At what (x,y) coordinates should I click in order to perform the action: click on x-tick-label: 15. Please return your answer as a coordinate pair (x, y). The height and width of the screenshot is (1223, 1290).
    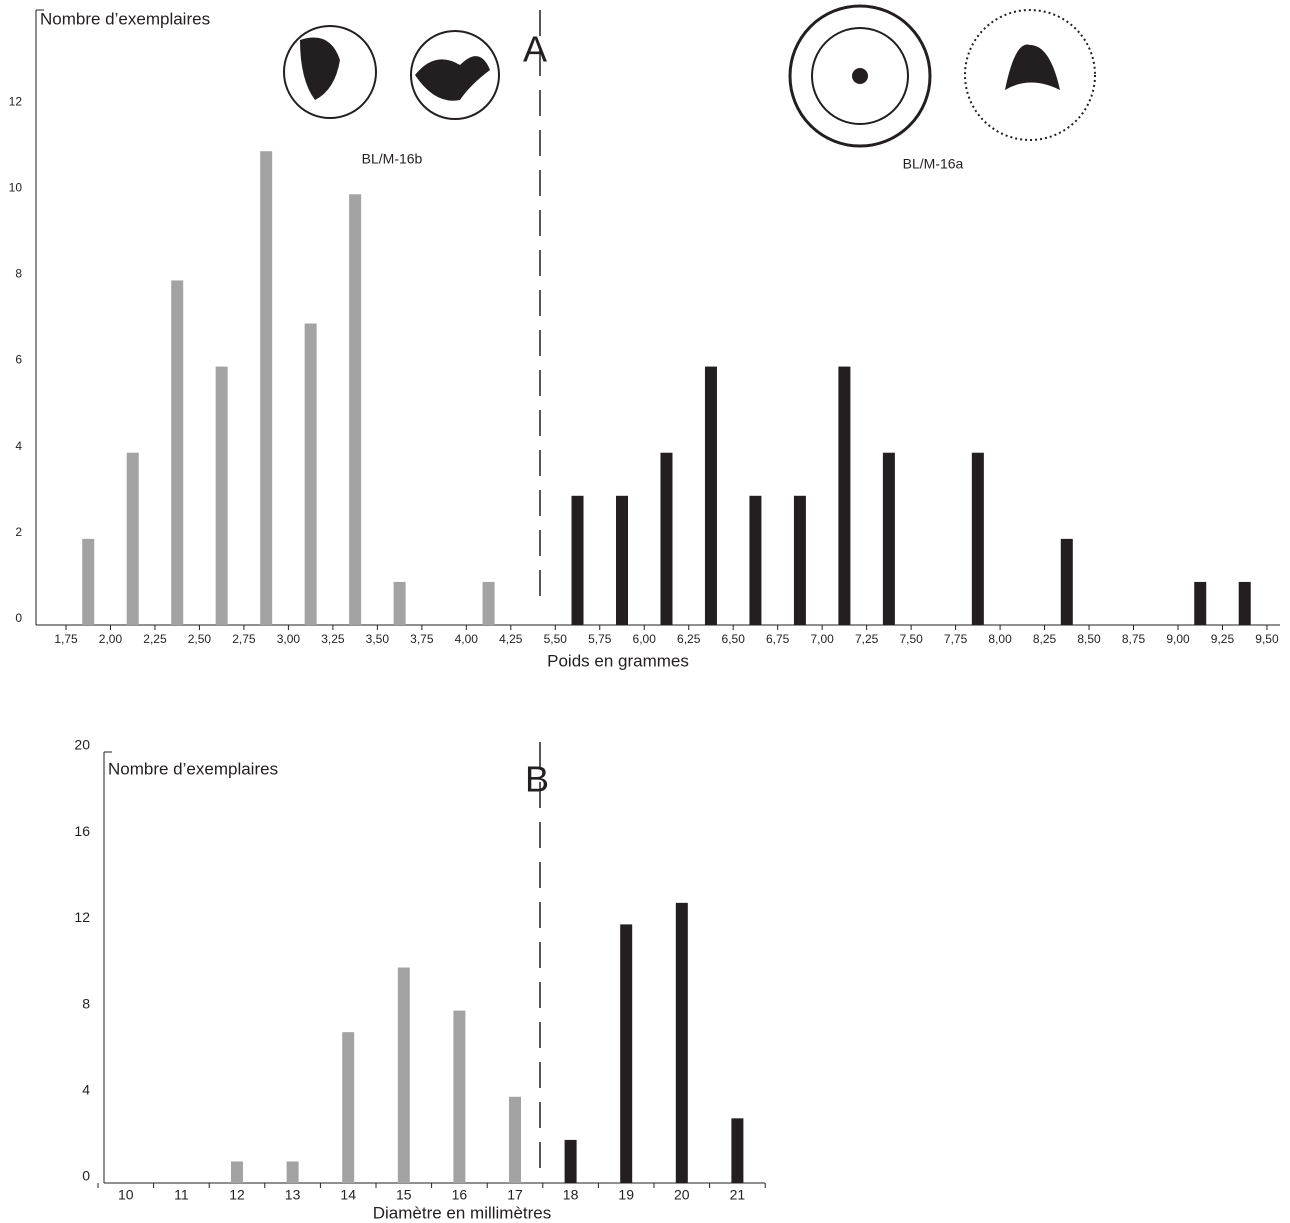
    Looking at the image, I should click on (404, 1195).